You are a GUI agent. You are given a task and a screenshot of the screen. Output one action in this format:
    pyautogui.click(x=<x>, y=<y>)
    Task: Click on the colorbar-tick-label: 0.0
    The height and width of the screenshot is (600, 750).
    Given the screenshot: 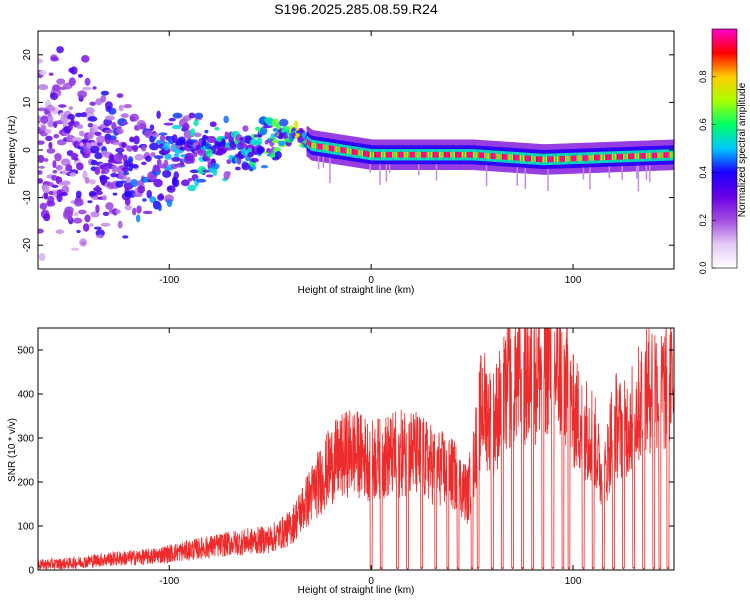 What is the action you would take?
    pyautogui.click(x=703, y=268)
    